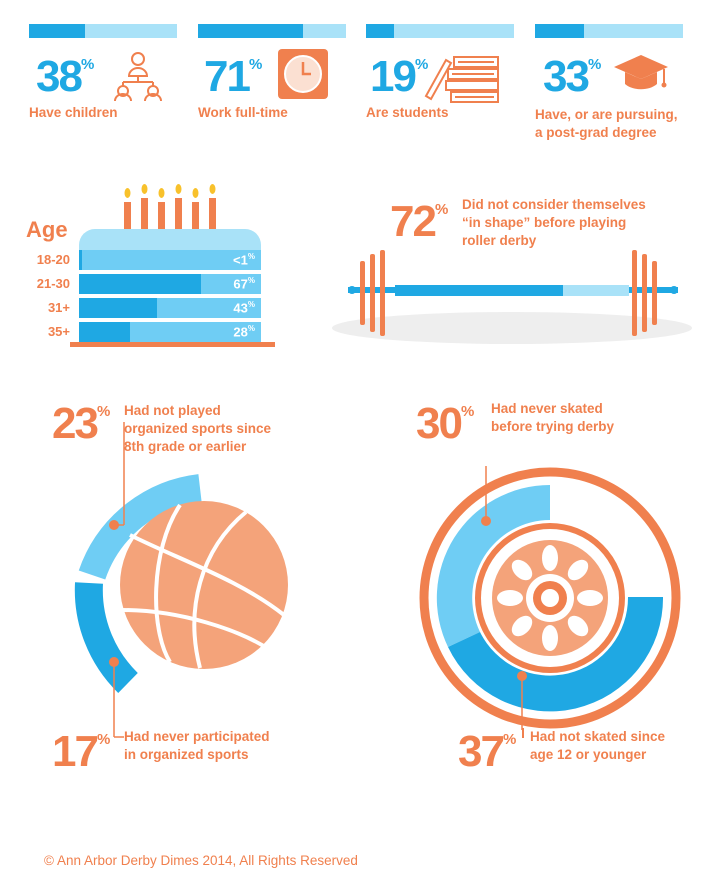 This screenshot has height=893, width=716. I want to click on clock-icon, so click(303, 74).